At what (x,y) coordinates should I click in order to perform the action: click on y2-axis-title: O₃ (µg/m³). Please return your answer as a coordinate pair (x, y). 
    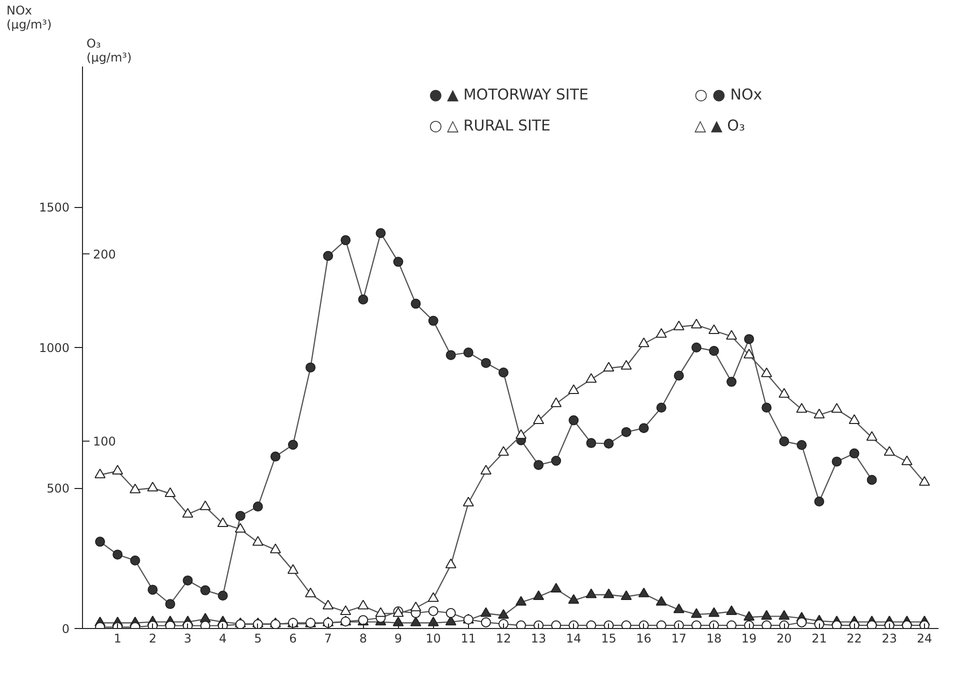
    Looking at the image, I should click on (109, 50).